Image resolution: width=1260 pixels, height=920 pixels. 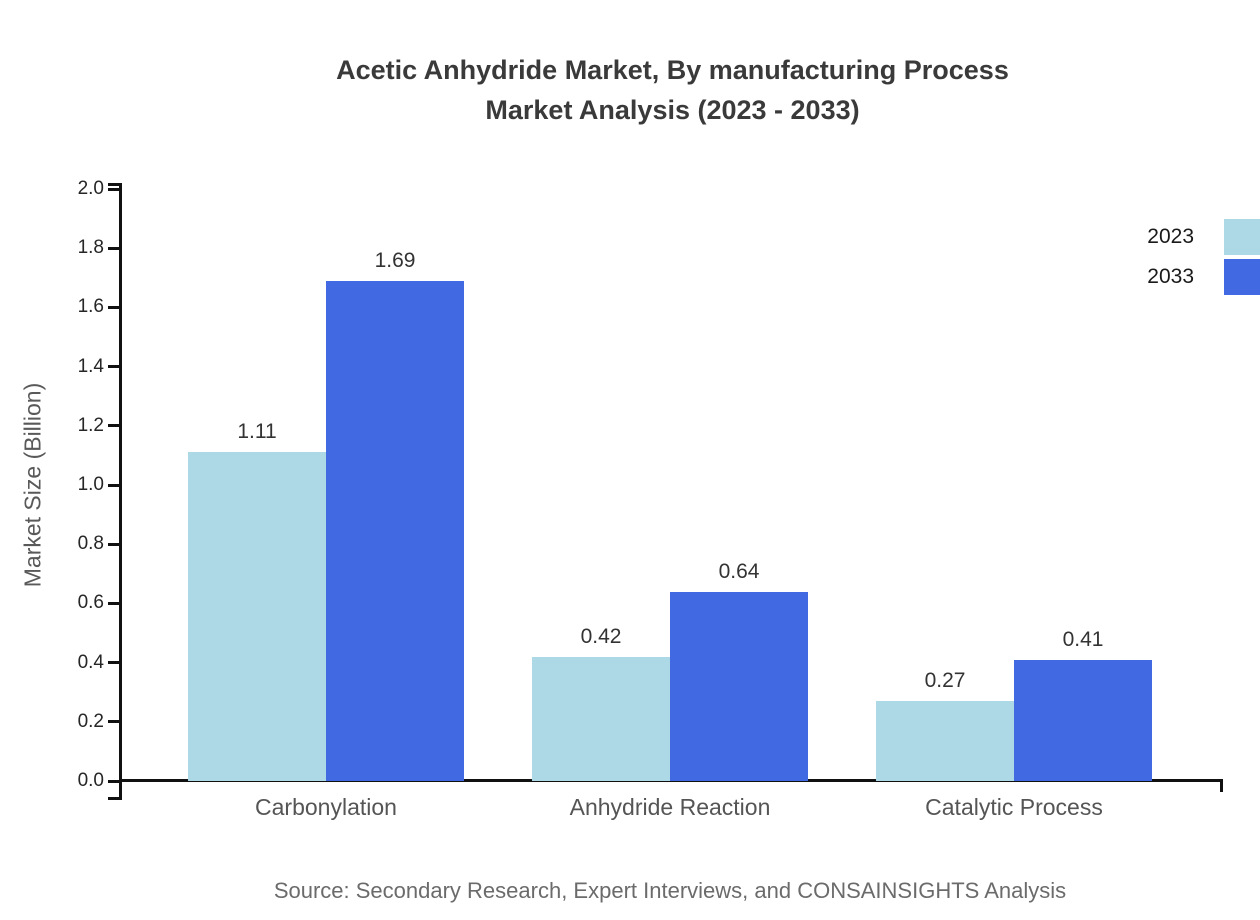 I want to click on y-tick-label: 1.4, so click(x=90, y=366).